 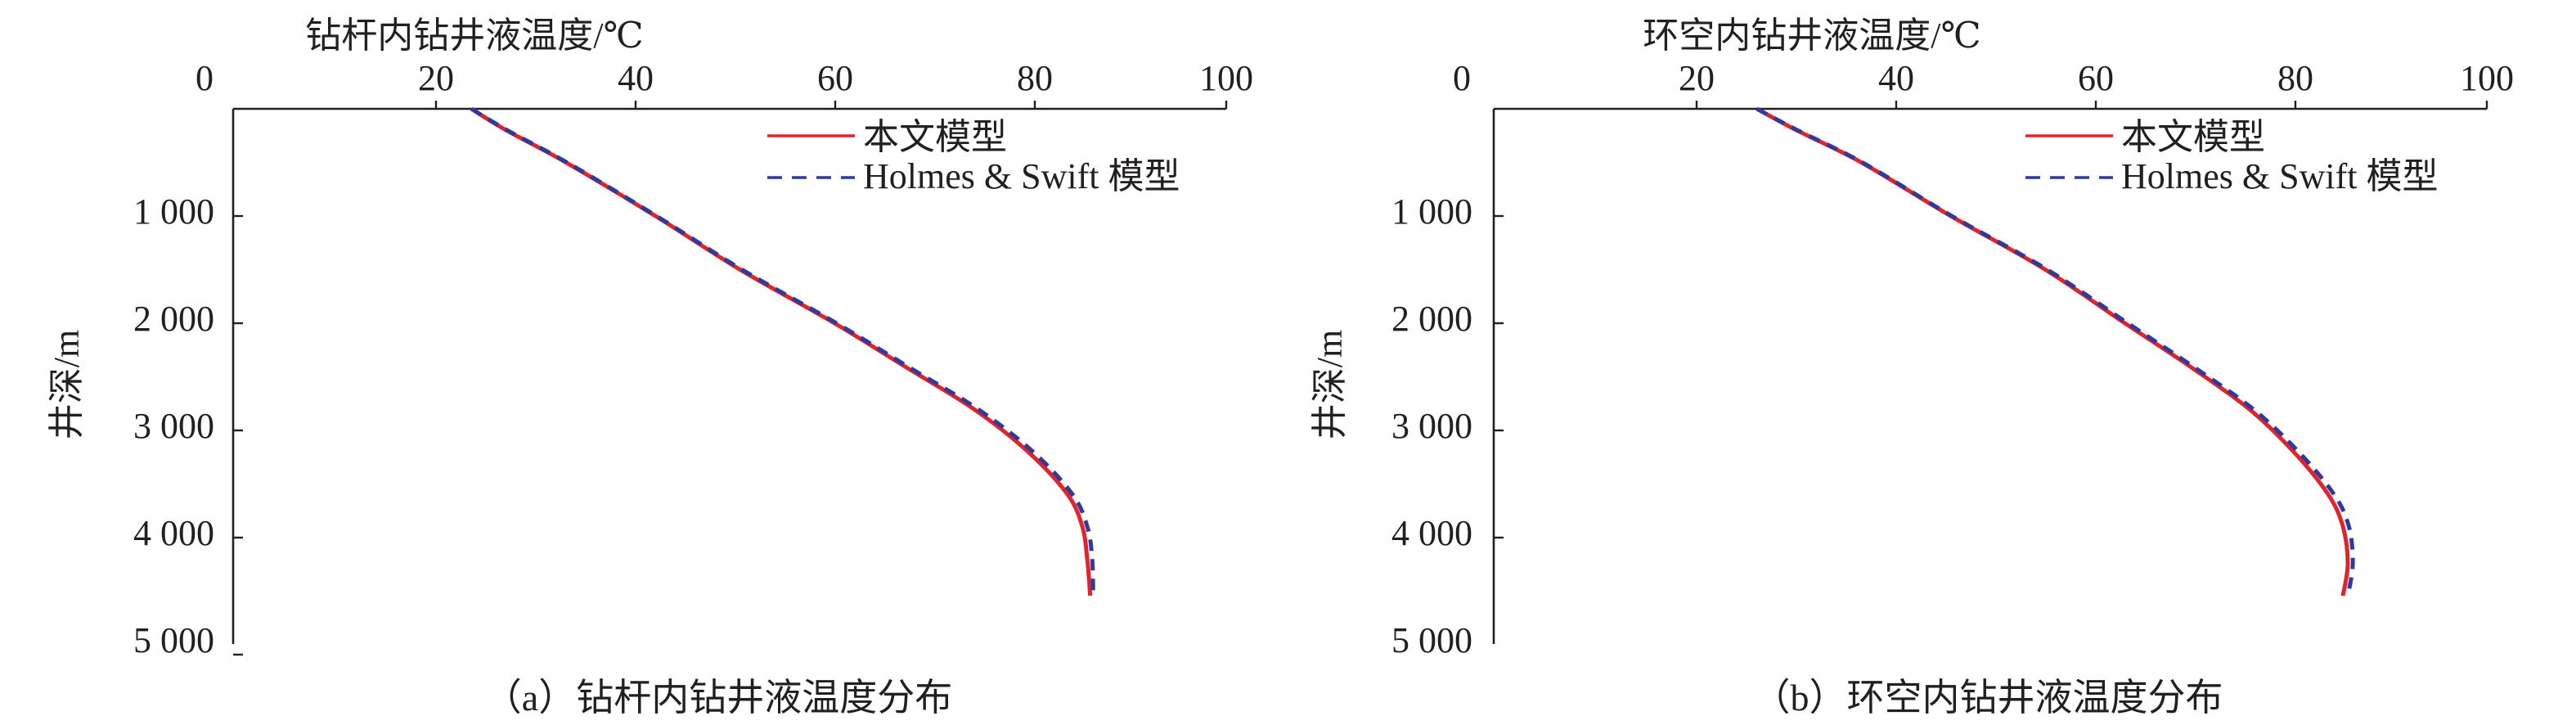 What do you see at coordinates (474, 36) in the screenshot?
I see `x-axis-title: 钻杆内钻井液温度/℃` at bounding box center [474, 36].